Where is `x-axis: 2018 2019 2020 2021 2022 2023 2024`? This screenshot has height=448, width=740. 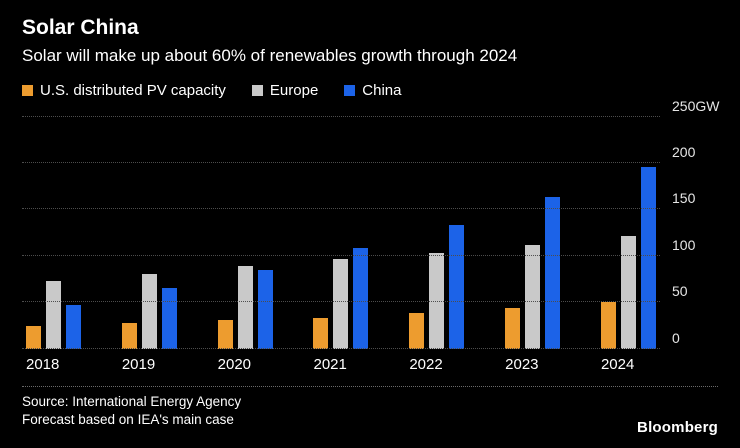 x-axis: 2018 2019 2020 2021 2022 2023 2024 is located at coordinates (341, 364).